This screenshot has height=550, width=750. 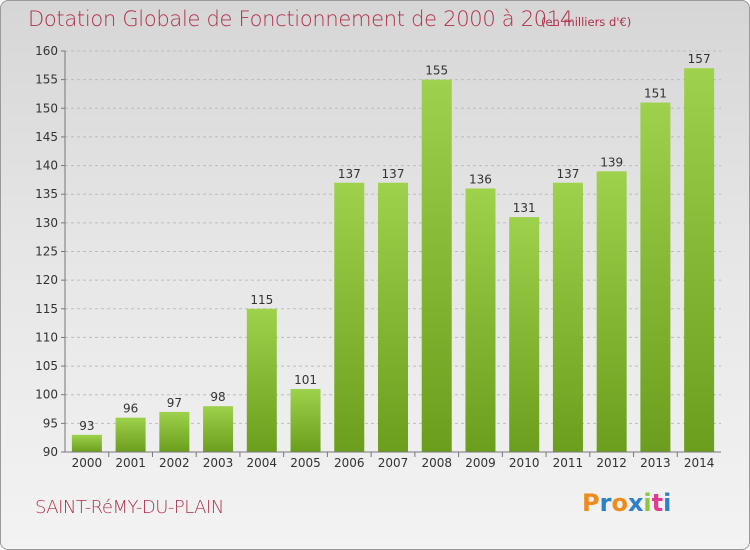 I want to click on bar-value-label: 155, so click(x=436, y=71).